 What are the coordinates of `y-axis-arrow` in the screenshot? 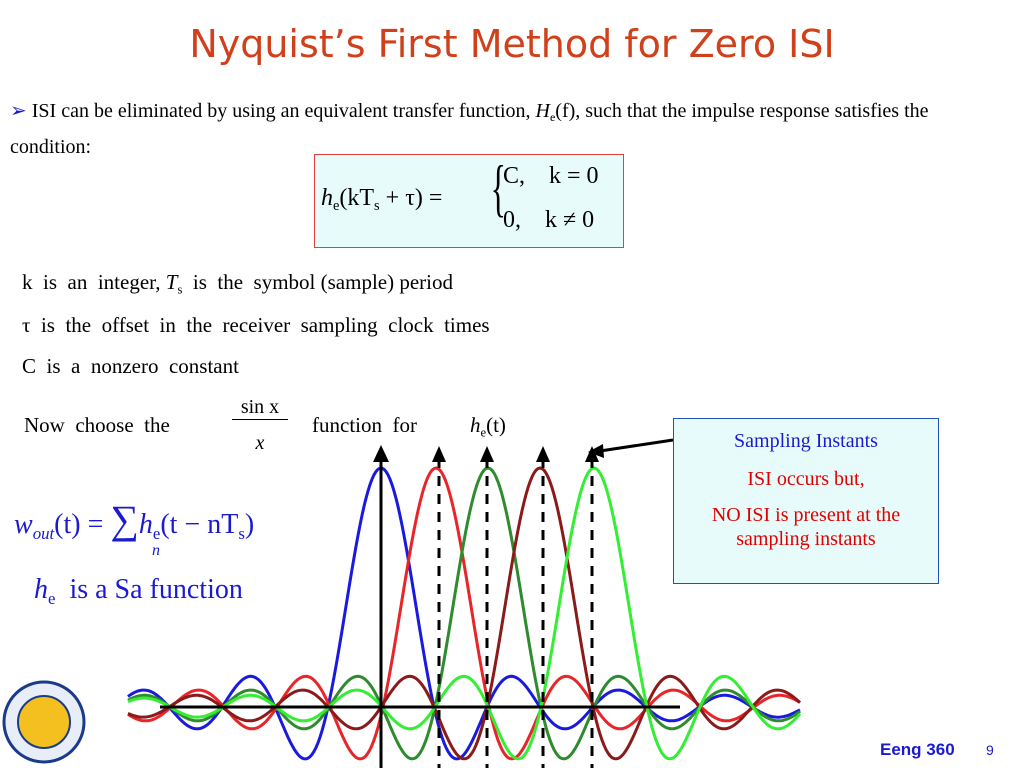 It's located at (381, 453).